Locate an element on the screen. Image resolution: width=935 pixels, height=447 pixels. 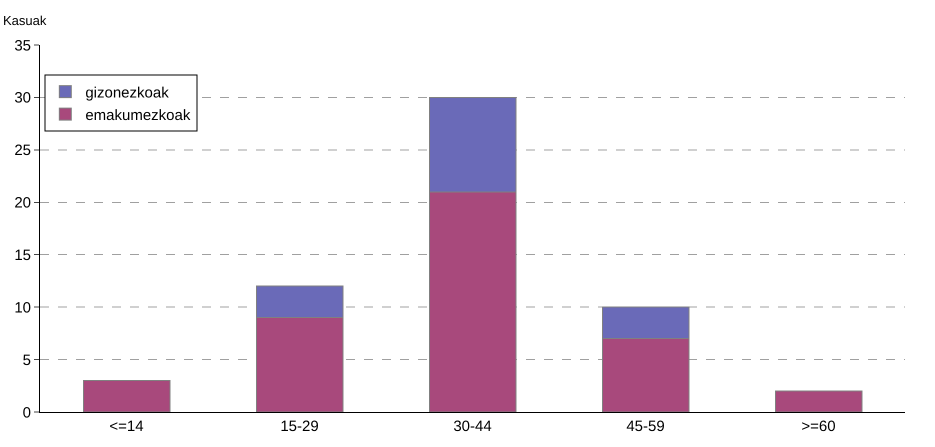
x-tick-label: <=14 is located at coordinates (126, 426).